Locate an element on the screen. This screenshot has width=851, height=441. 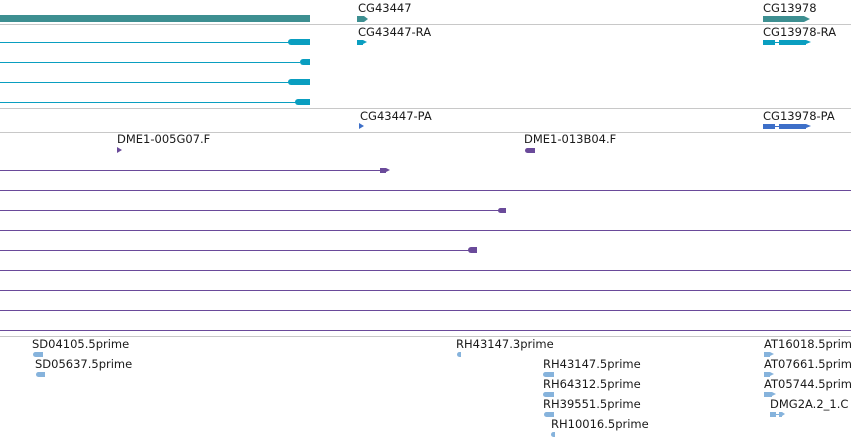
clone-mark-left is located at coordinates (119, 150).